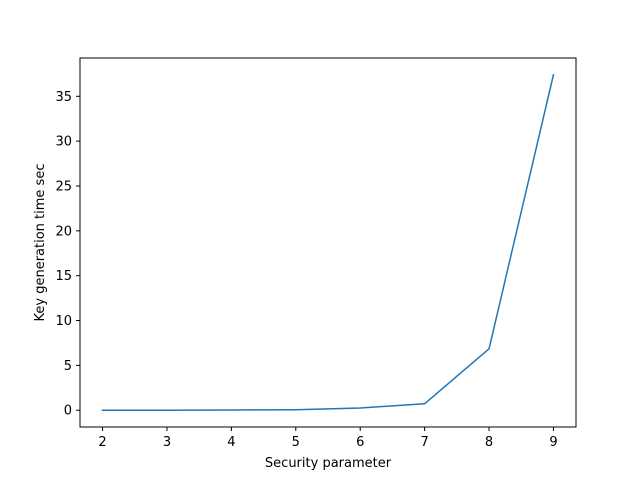 The width and height of the screenshot is (640, 480). I want to click on x-tick-label: 3, so click(167, 442).